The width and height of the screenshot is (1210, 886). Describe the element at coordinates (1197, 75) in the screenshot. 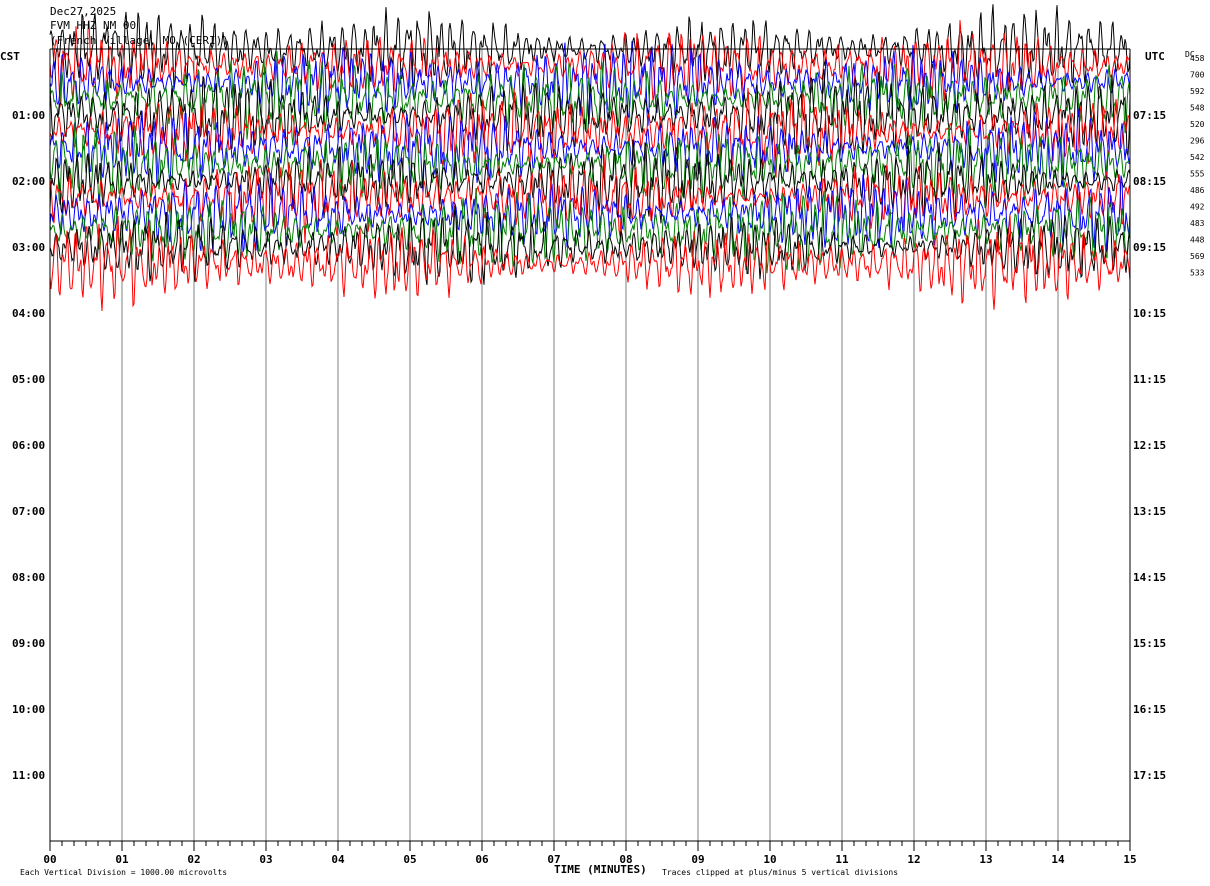

I see `dc-offset-value: 700` at that location.